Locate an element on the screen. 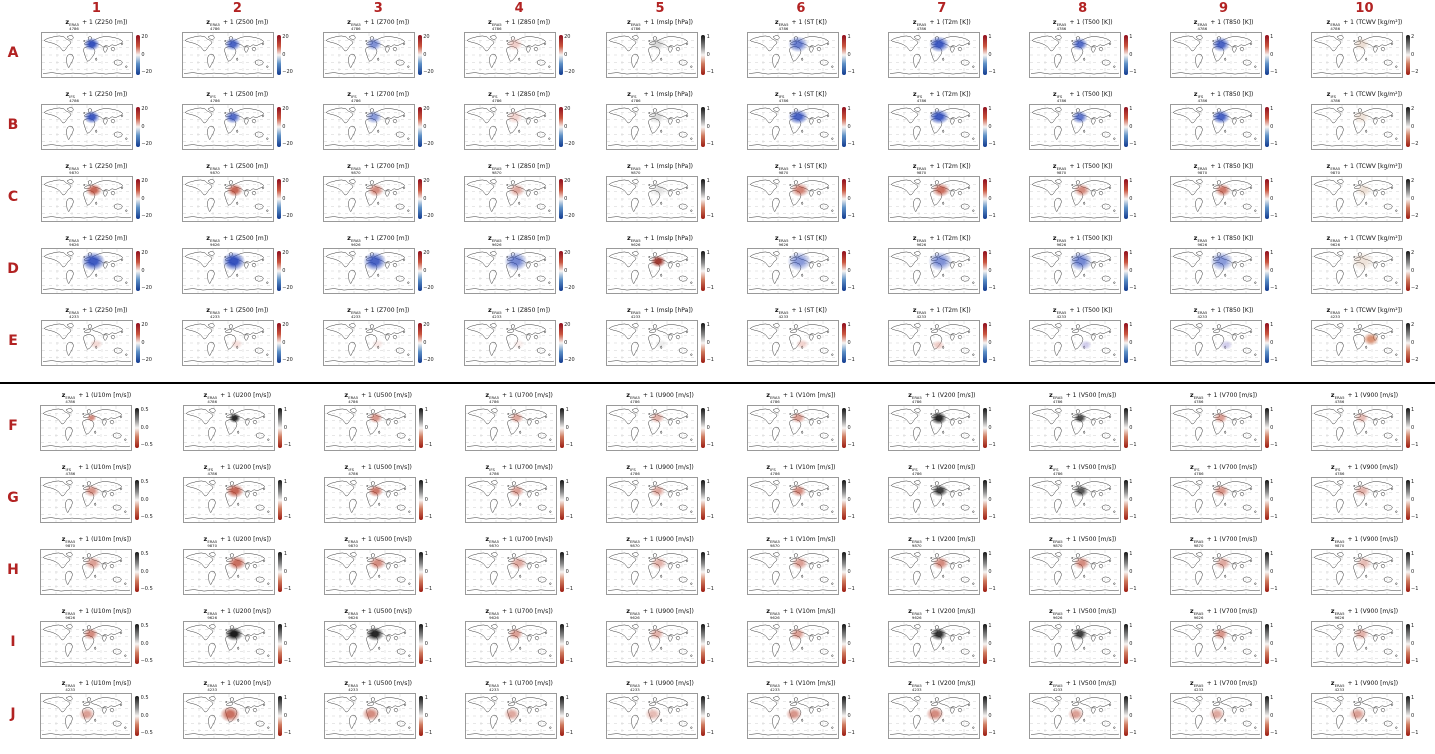  variable-label: (V200 [m/s]) is located at coordinates (956, 539).